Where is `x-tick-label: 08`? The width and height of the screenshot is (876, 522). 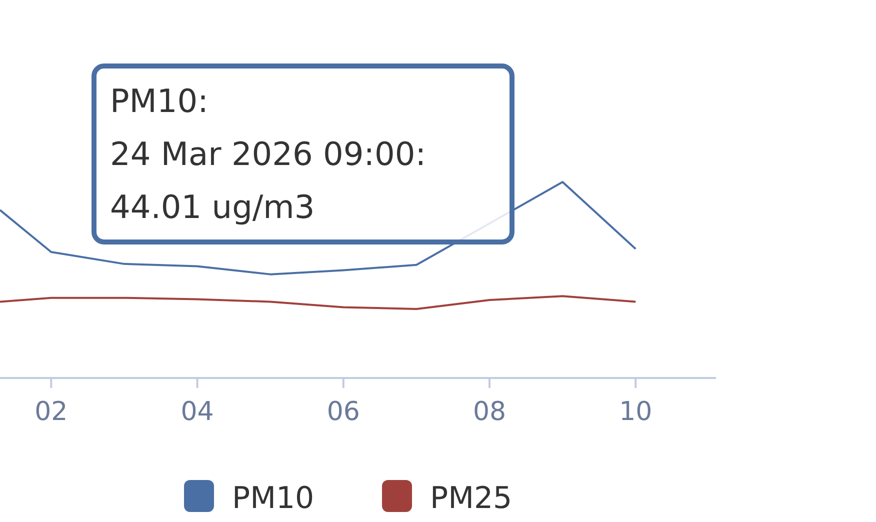
x-tick-label: 08 is located at coordinates (489, 412).